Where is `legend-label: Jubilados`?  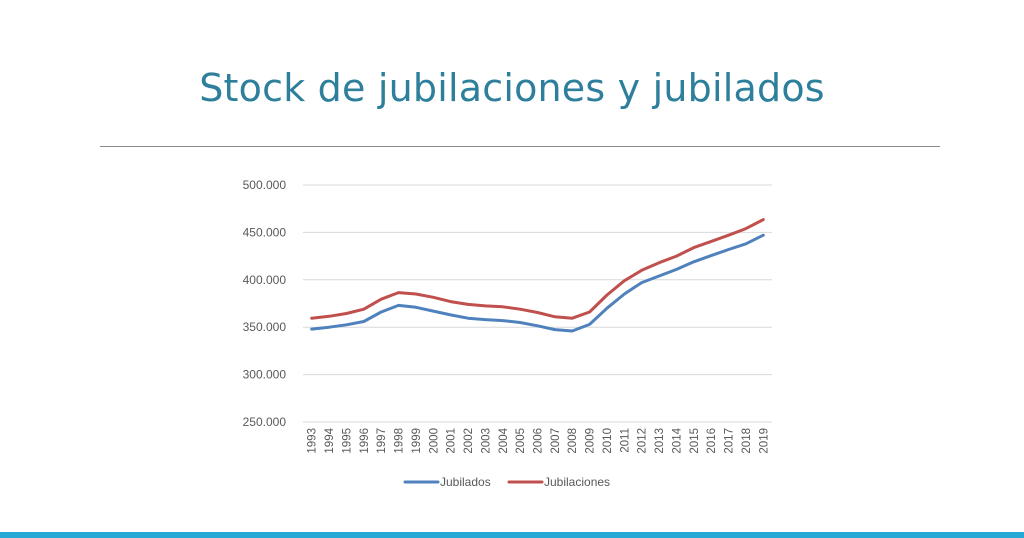
legend-label: Jubilados is located at coordinates (465, 482).